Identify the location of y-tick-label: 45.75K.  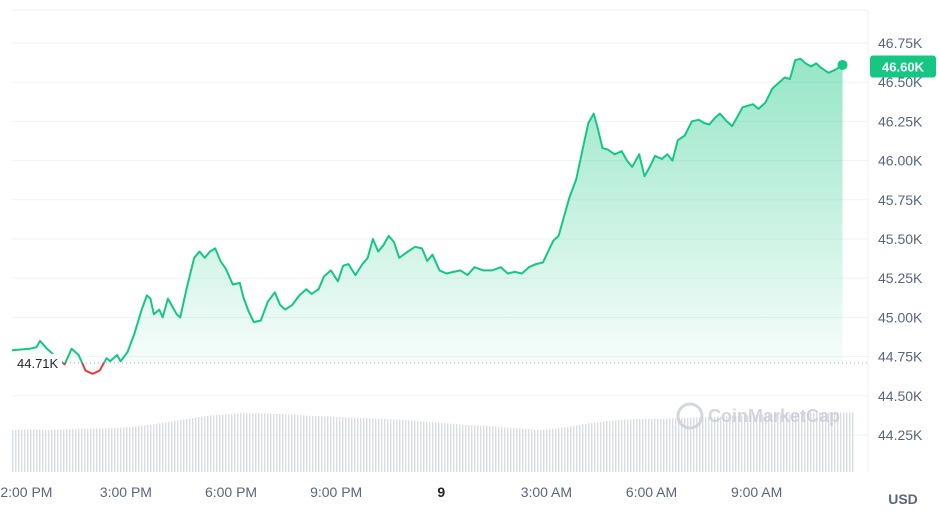
(900, 200).